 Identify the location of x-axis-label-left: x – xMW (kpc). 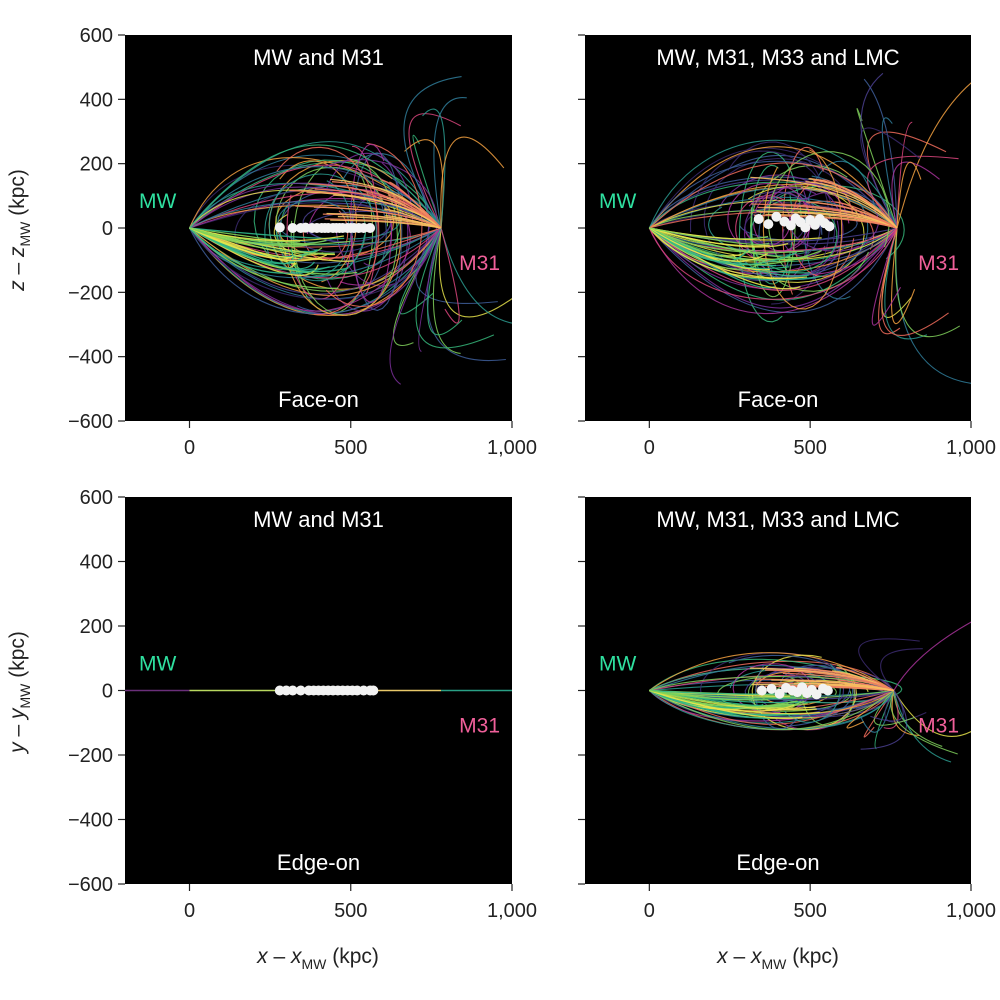
(317, 958).